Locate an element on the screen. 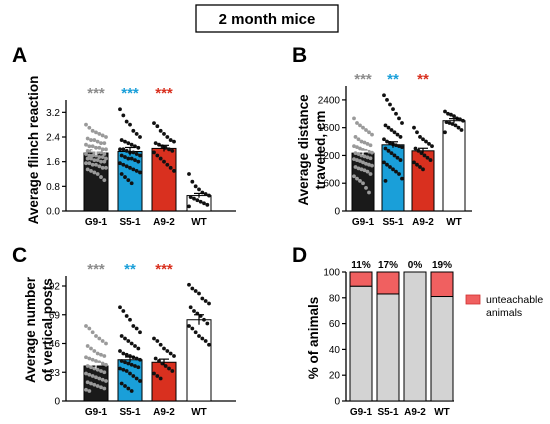  panel-label: D is located at coordinates (299, 255).